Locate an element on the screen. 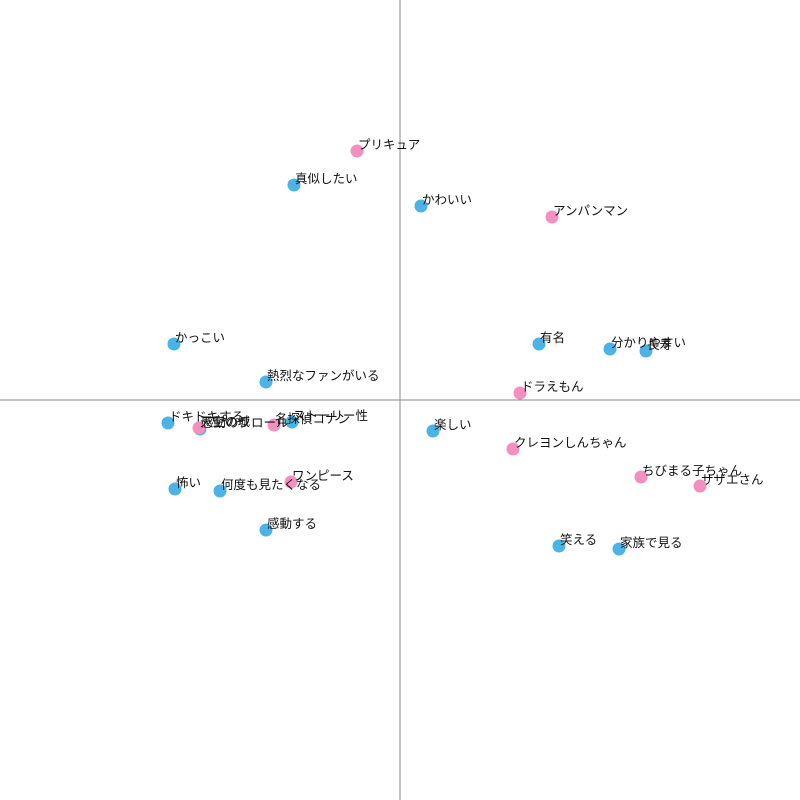 The image size is (800, 800). data-label: 怖い is located at coordinates (188, 482).